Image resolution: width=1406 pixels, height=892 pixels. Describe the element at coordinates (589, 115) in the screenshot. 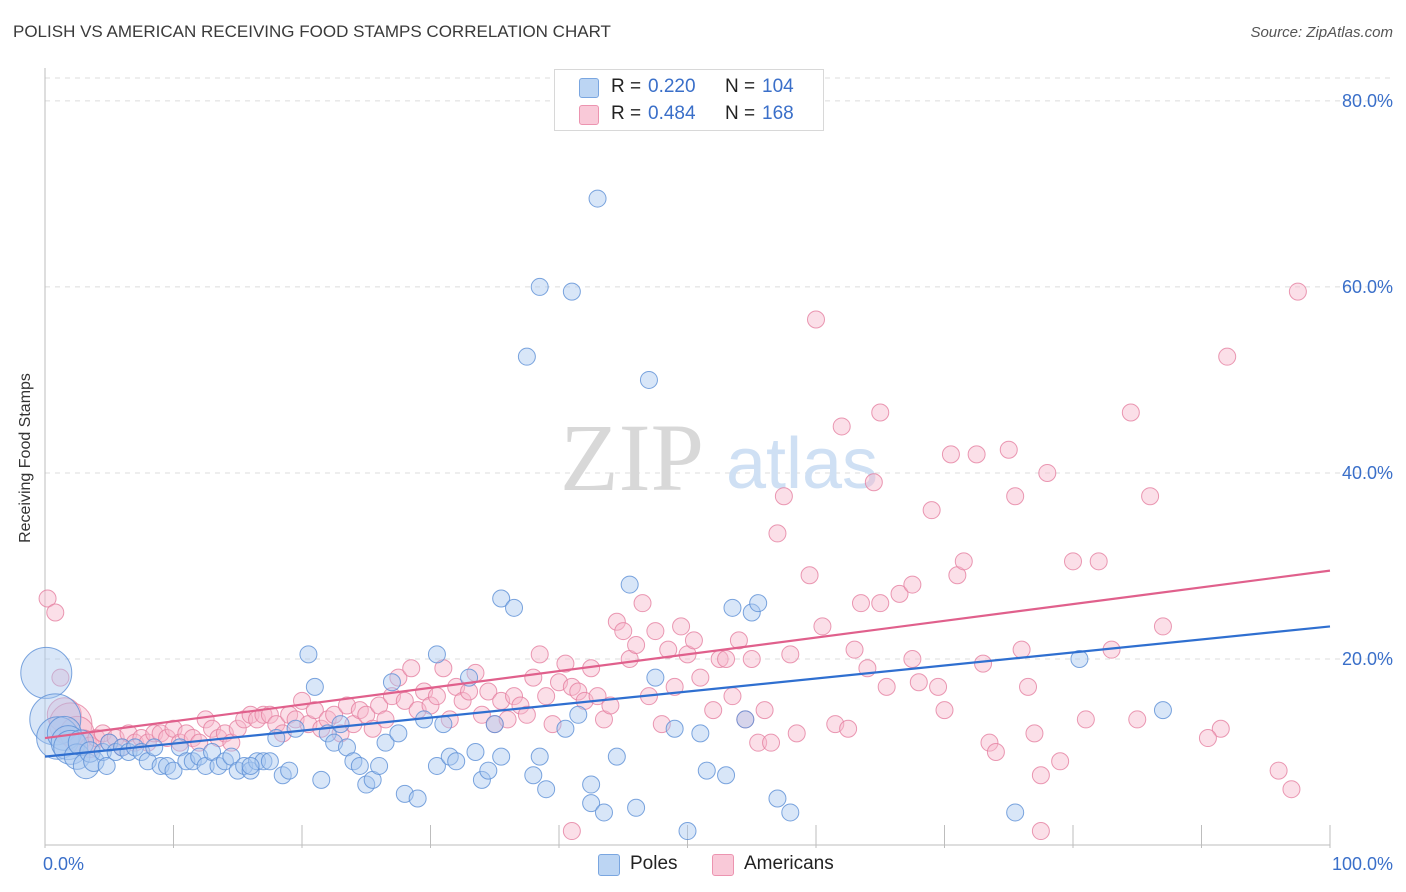

I see `americans-swatch` at that location.